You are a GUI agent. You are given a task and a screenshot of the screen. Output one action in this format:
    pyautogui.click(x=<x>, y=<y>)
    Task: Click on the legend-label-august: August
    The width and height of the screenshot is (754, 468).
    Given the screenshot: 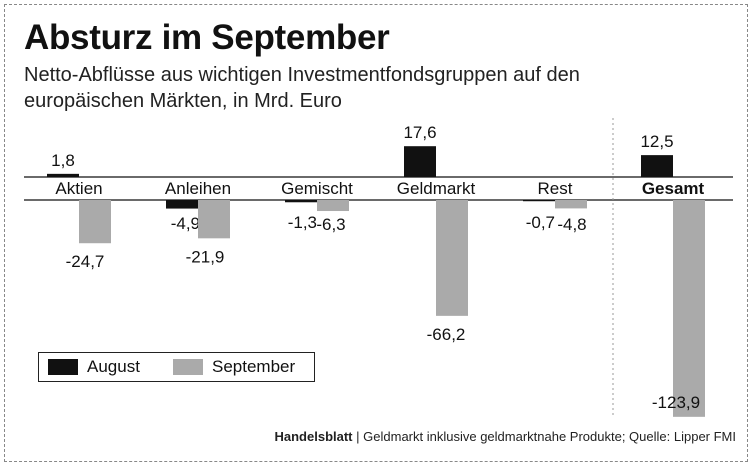 What is the action you would take?
    pyautogui.click(x=113, y=366)
    